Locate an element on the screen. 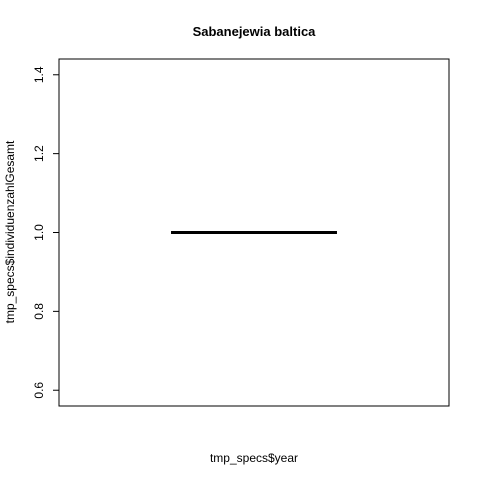 The width and height of the screenshot is (480, 480). y-axis-label: tmp_specs$individuenzahlGesamt is located at coordinates (10, 231).